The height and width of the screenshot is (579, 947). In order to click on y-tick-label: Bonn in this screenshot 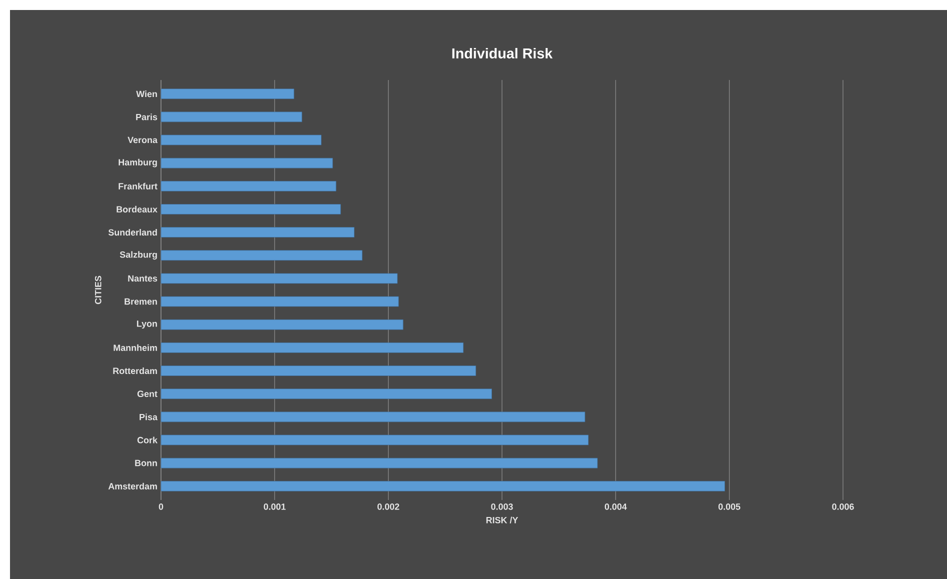, I will do `click(146, 463)`.